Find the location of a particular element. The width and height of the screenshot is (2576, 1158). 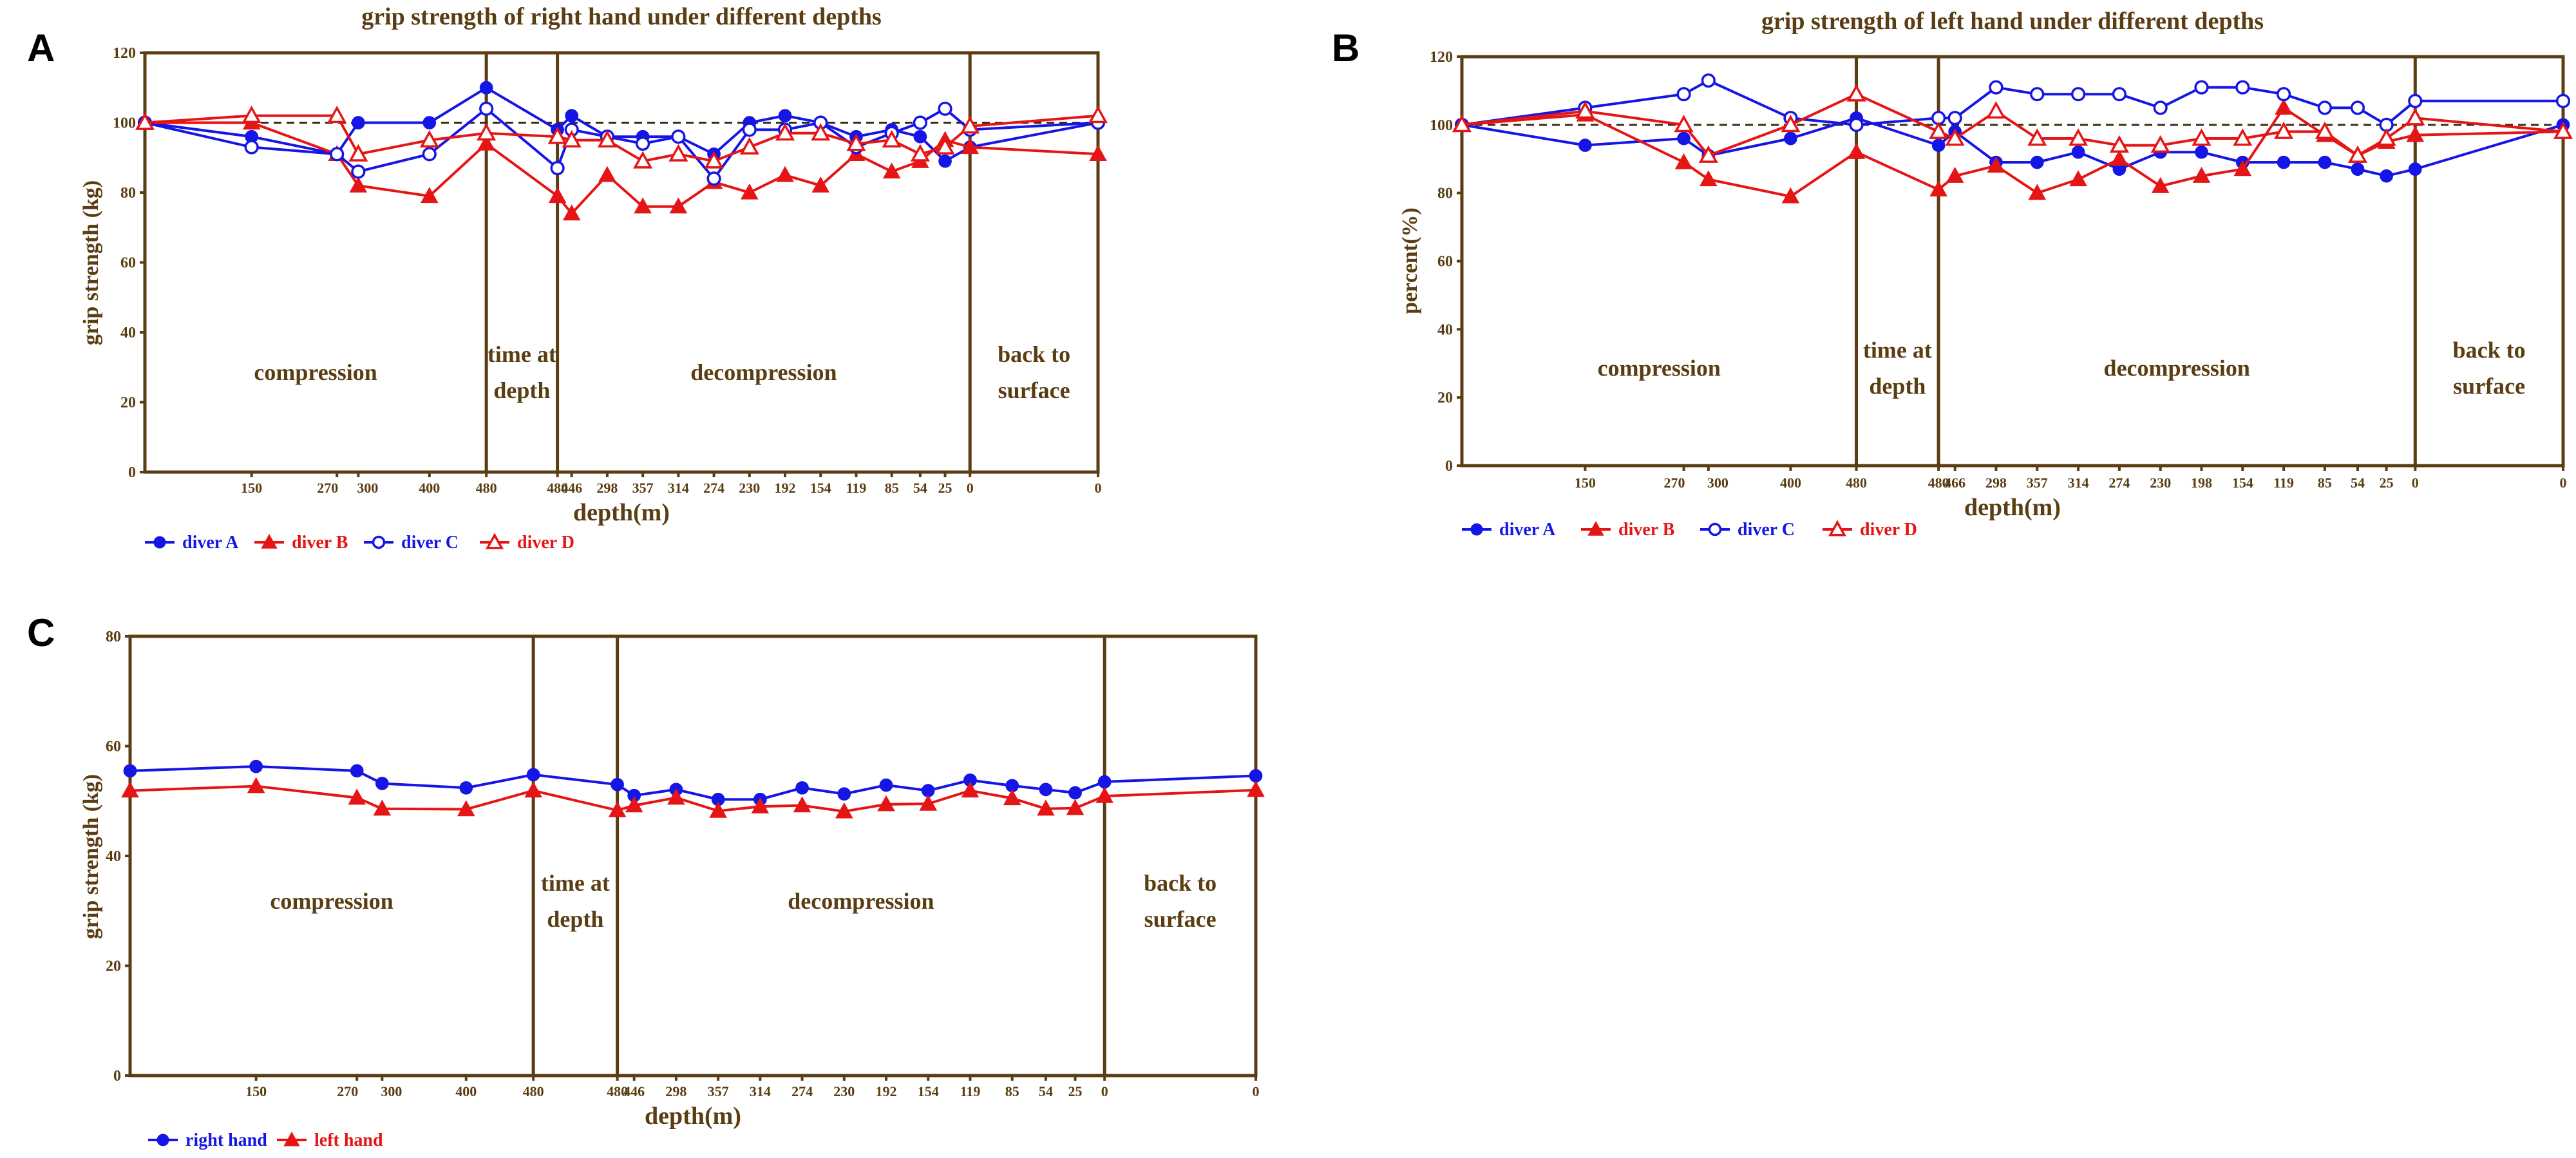

legend-label: diver C is located at coordinates (430, 543).